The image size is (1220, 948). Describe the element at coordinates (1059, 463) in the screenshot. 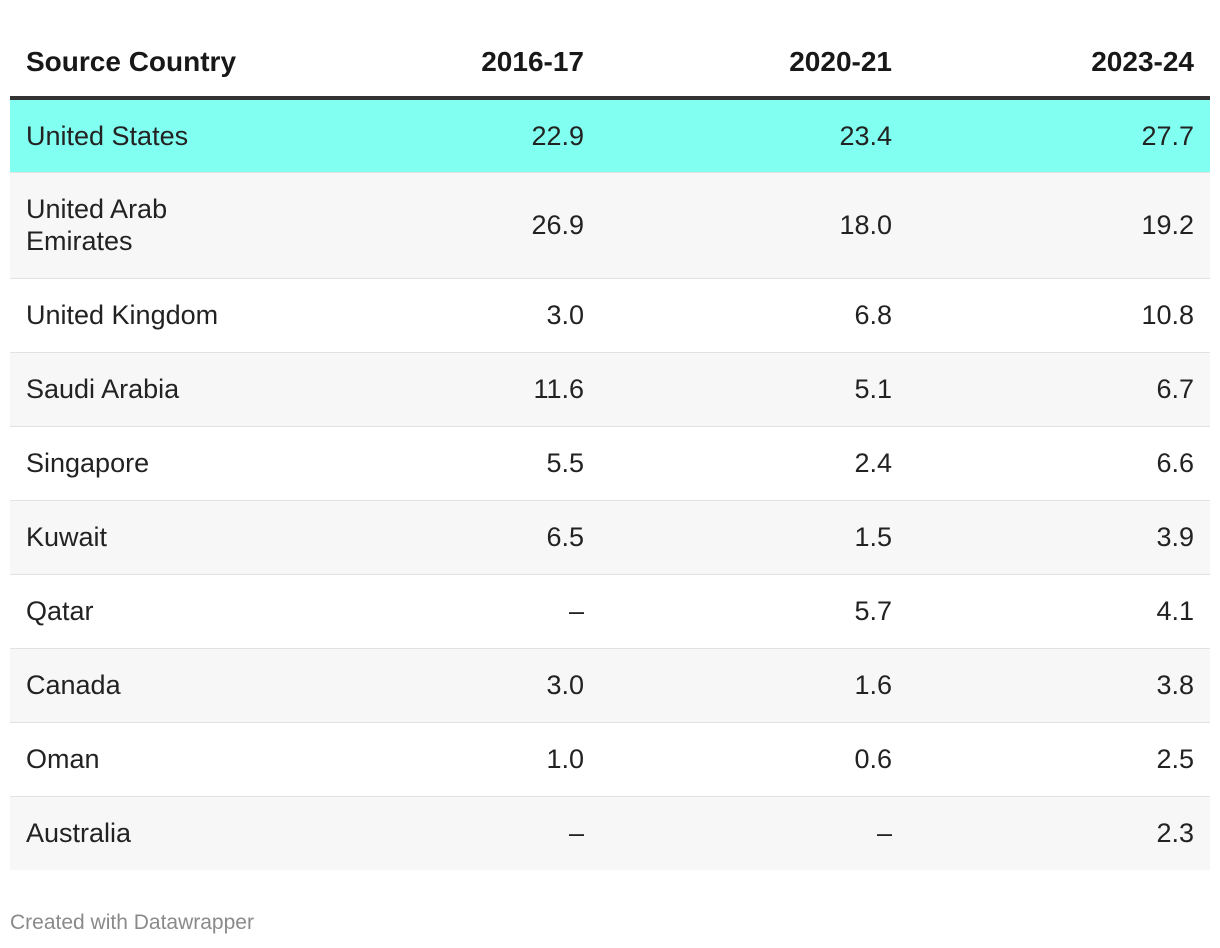

I see `cell-2023-24: 6.6` at that location.